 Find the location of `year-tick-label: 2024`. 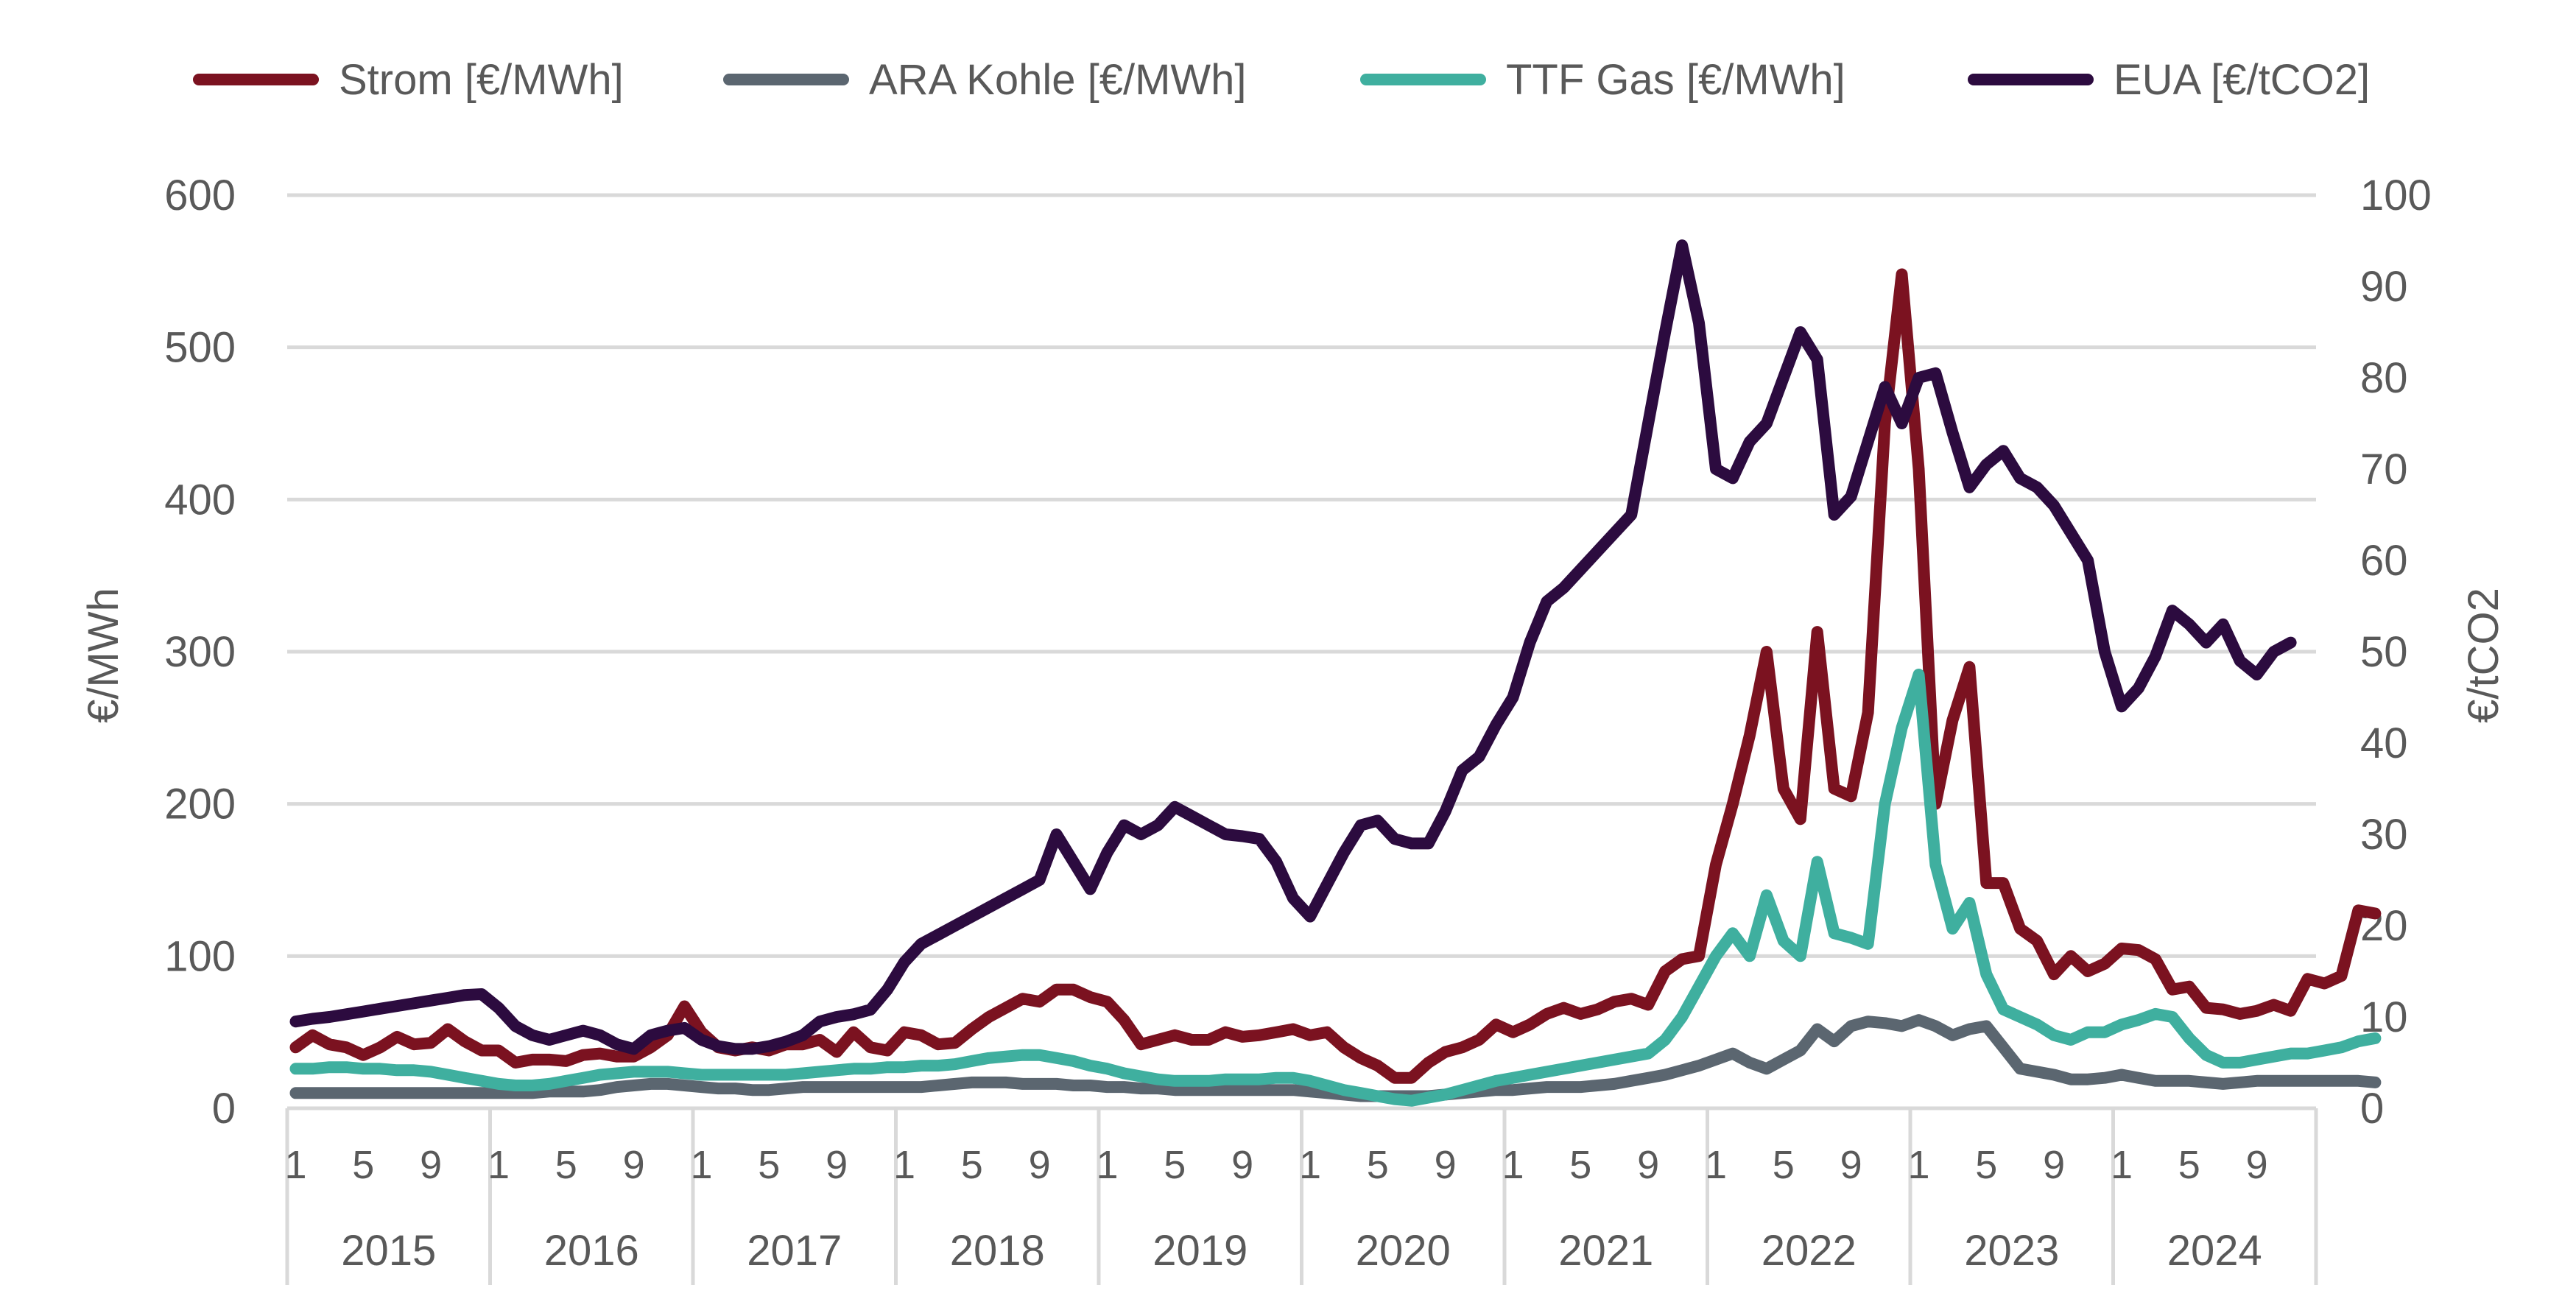

year-tick-label: 2024 is located at coordinates (2214, 1251).